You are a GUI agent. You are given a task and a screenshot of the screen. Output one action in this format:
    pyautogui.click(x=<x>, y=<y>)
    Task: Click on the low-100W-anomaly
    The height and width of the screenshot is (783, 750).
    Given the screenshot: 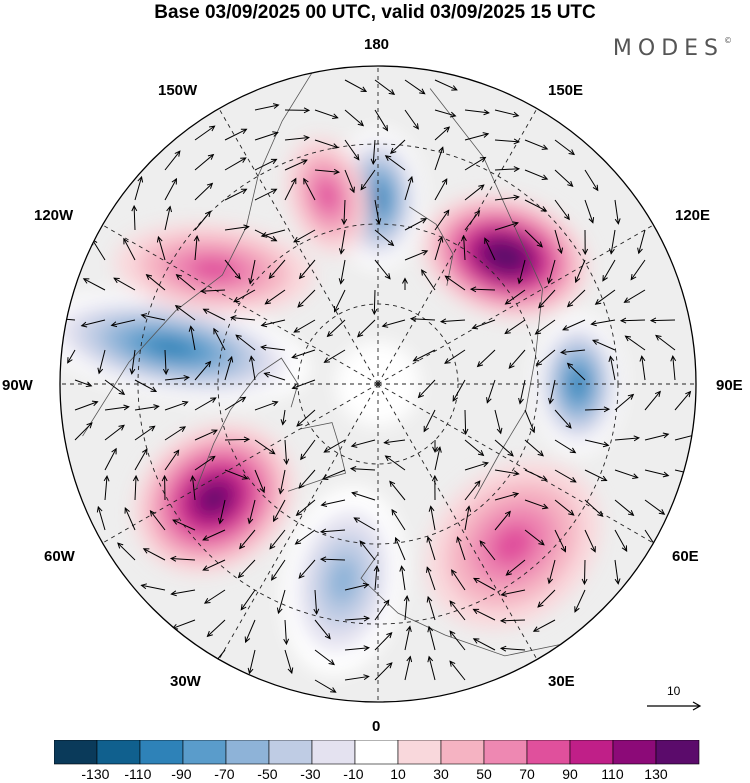 What is the action you would take?
    pyautogui.click(x=185, y=347)
    